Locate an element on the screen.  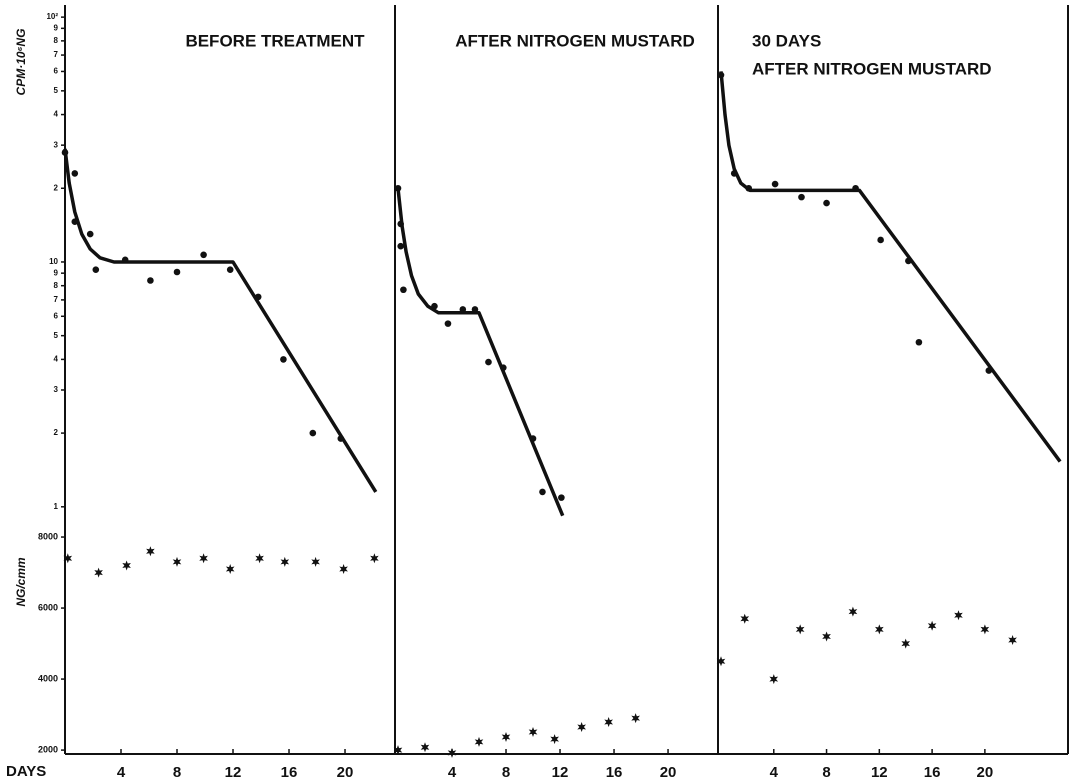
y-axis-label: CPM·10⁶NG is located at coordinates (21, 62).